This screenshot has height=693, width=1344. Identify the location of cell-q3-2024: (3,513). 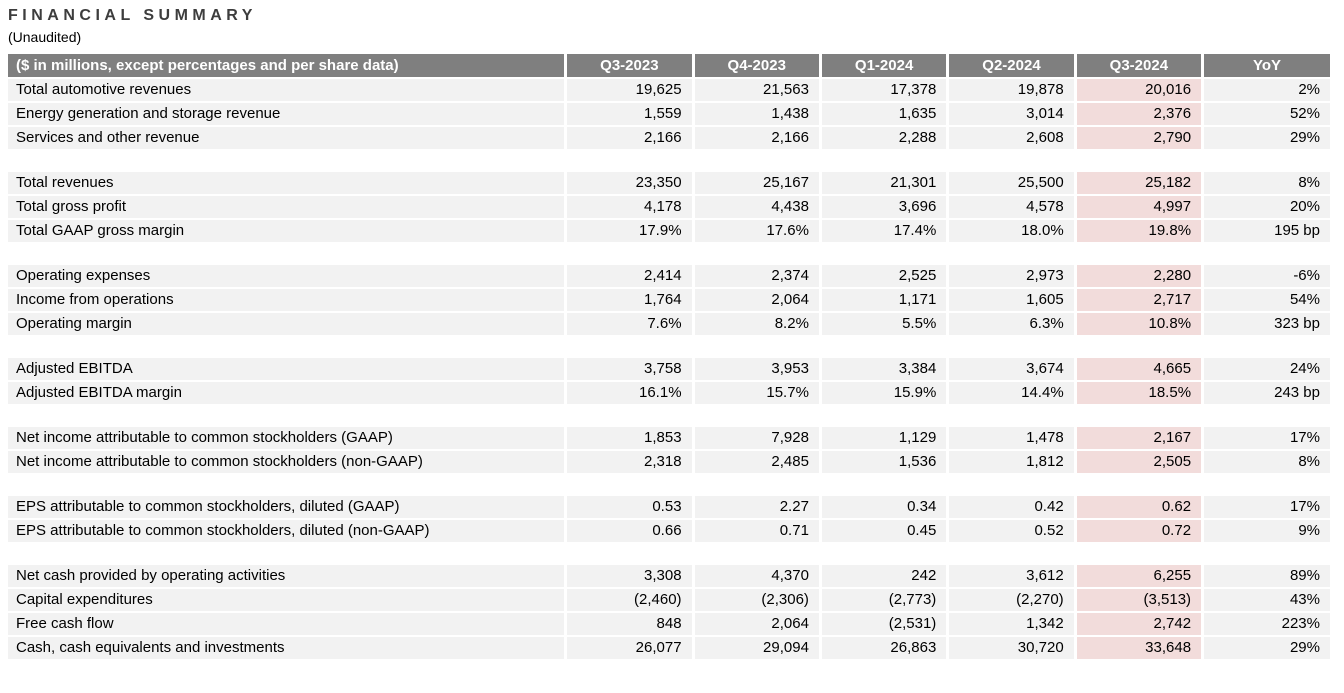
(1138, 600).